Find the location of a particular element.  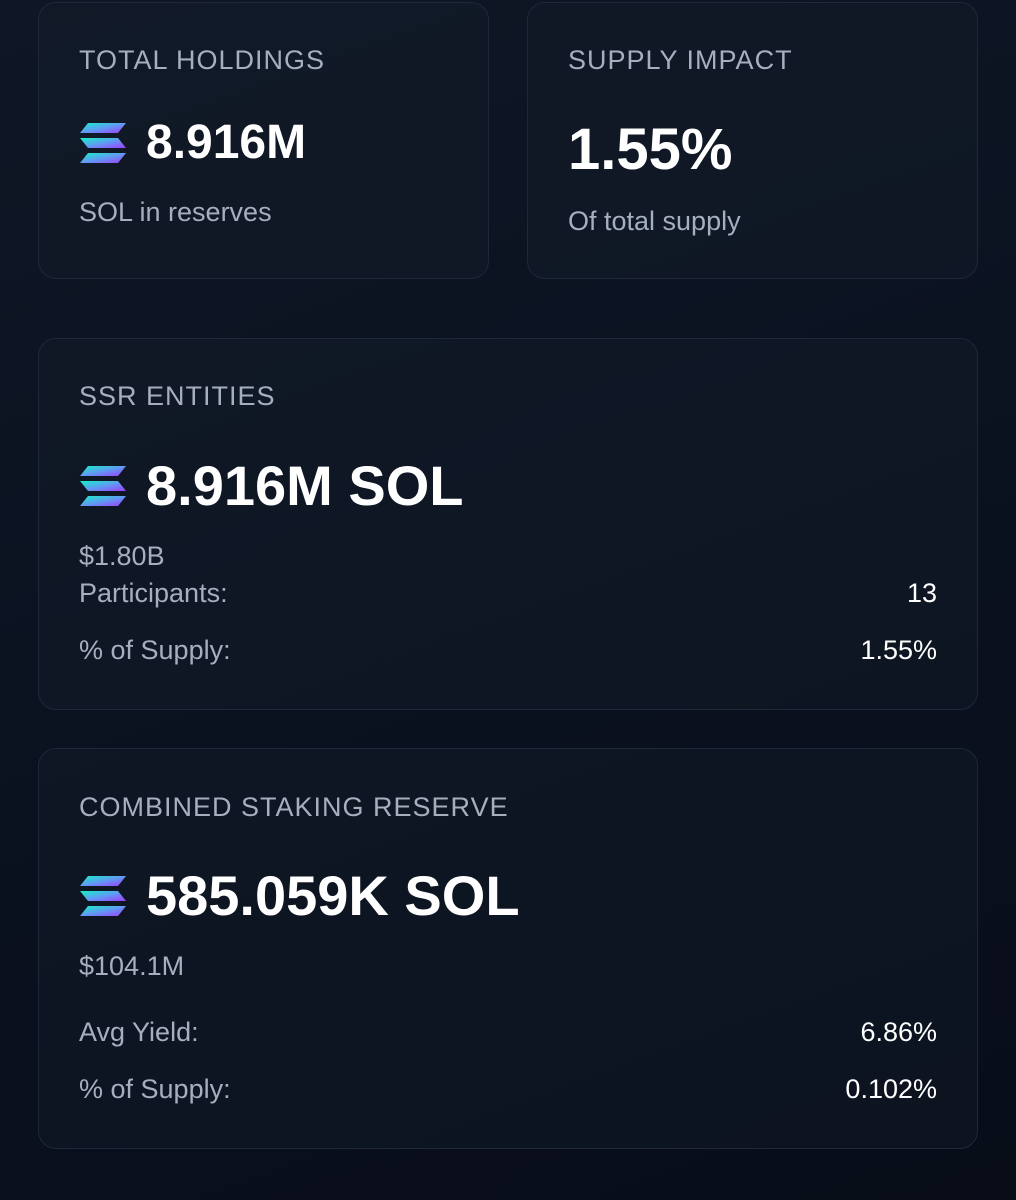

participants-value: 13 is located at coordinates (921, 593).